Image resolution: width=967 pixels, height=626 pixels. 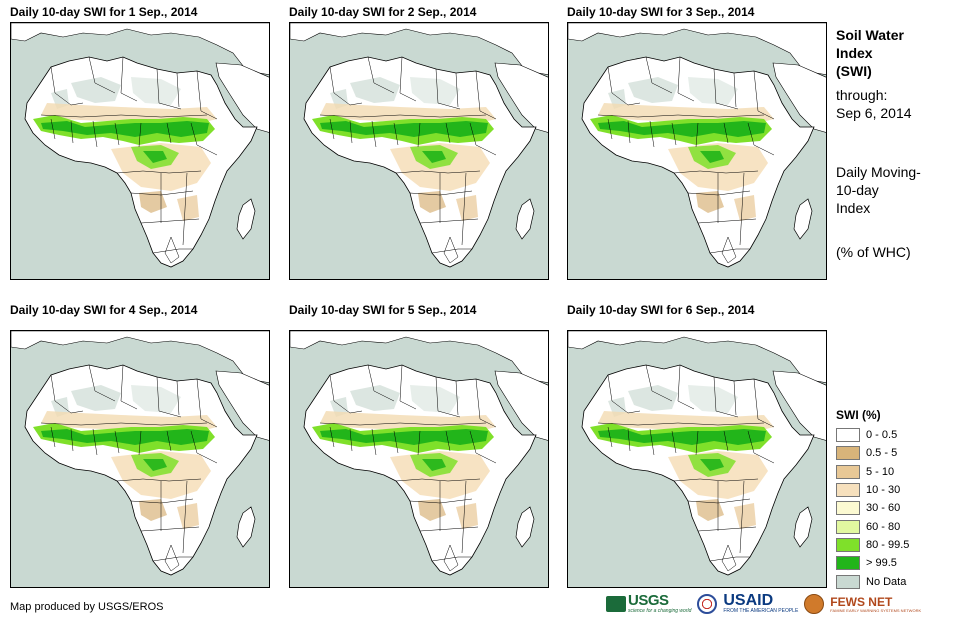 What do you see at coordinates (862, 95) in the screenshot?
I see `through-label: through:` at bounding box center [862, 95].